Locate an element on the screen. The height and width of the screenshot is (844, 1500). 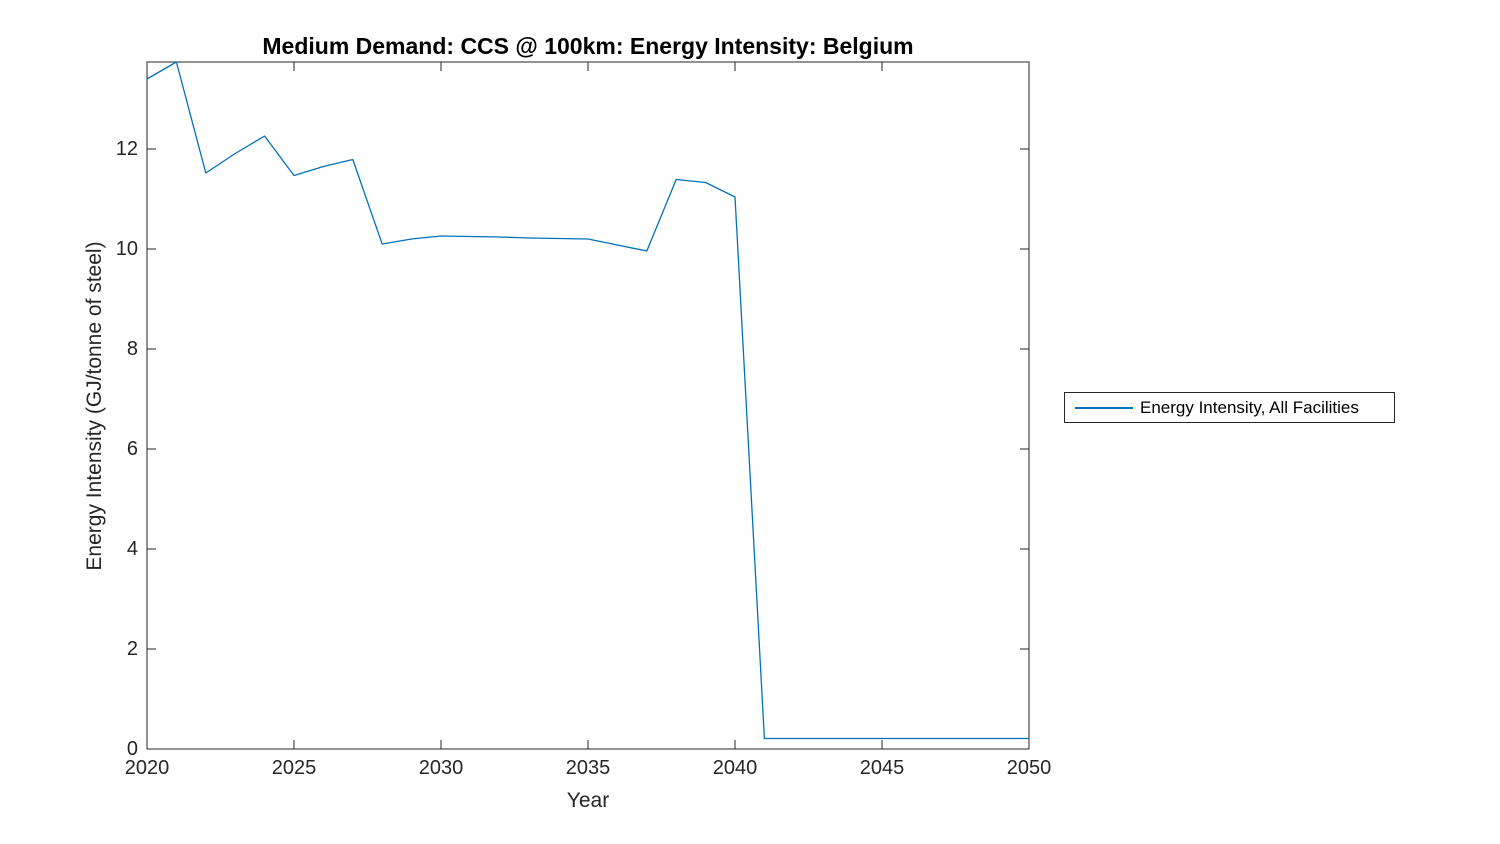
x-tick-label: 2050 is located at coordinates (1029, 768).